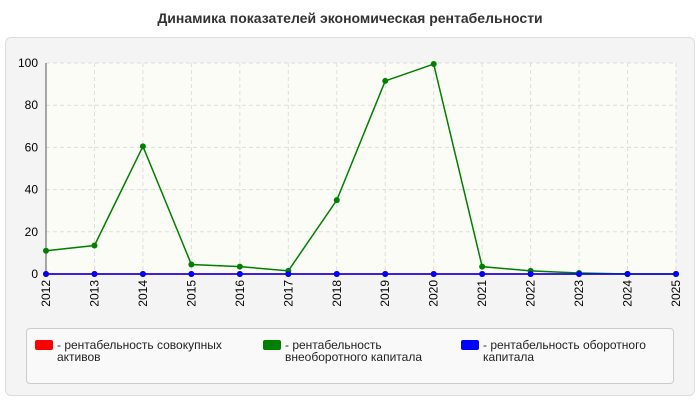 The height and width of the screenshot is (400, 700). What do you see at coordinates (32, 232) in the screenshot?
I see `y-tick-label: 20` at bounding box center [32, 232].